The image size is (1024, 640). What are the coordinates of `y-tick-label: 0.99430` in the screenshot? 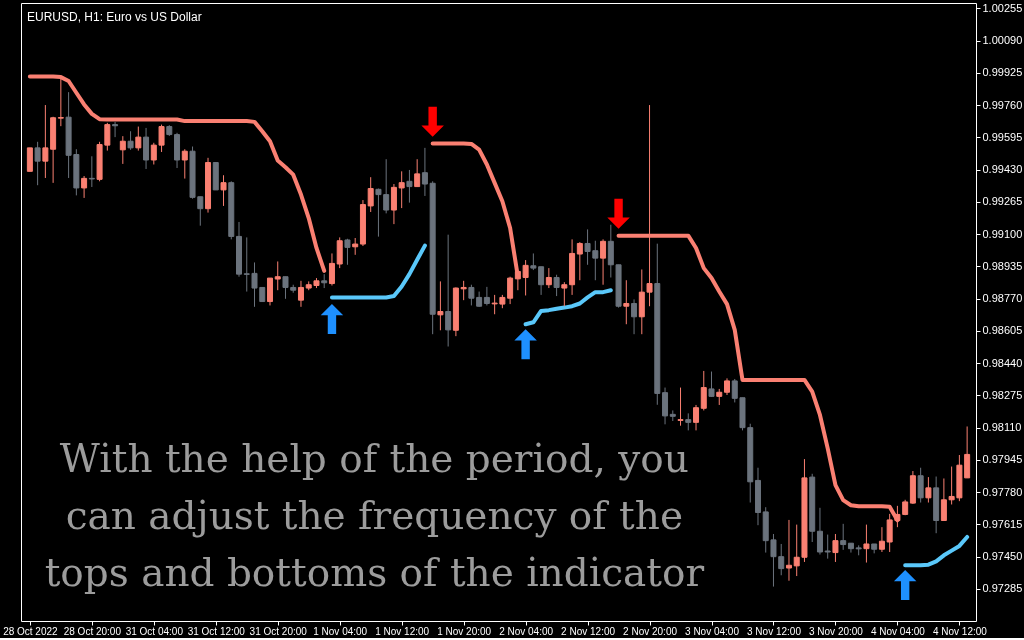 It's located at (1002, 169).